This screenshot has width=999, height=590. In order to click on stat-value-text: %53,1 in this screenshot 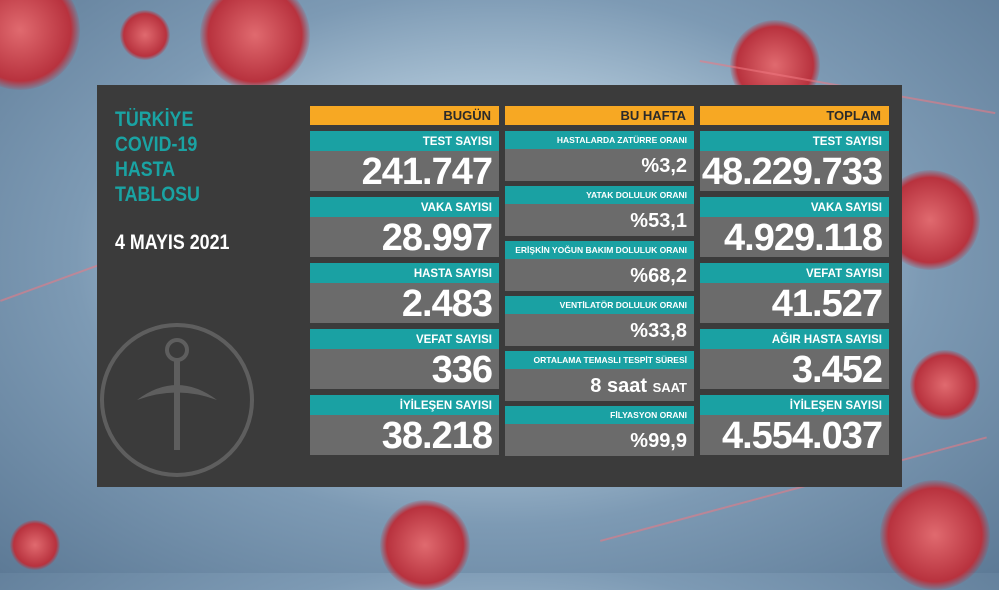, I will do `click(658, 221)`.